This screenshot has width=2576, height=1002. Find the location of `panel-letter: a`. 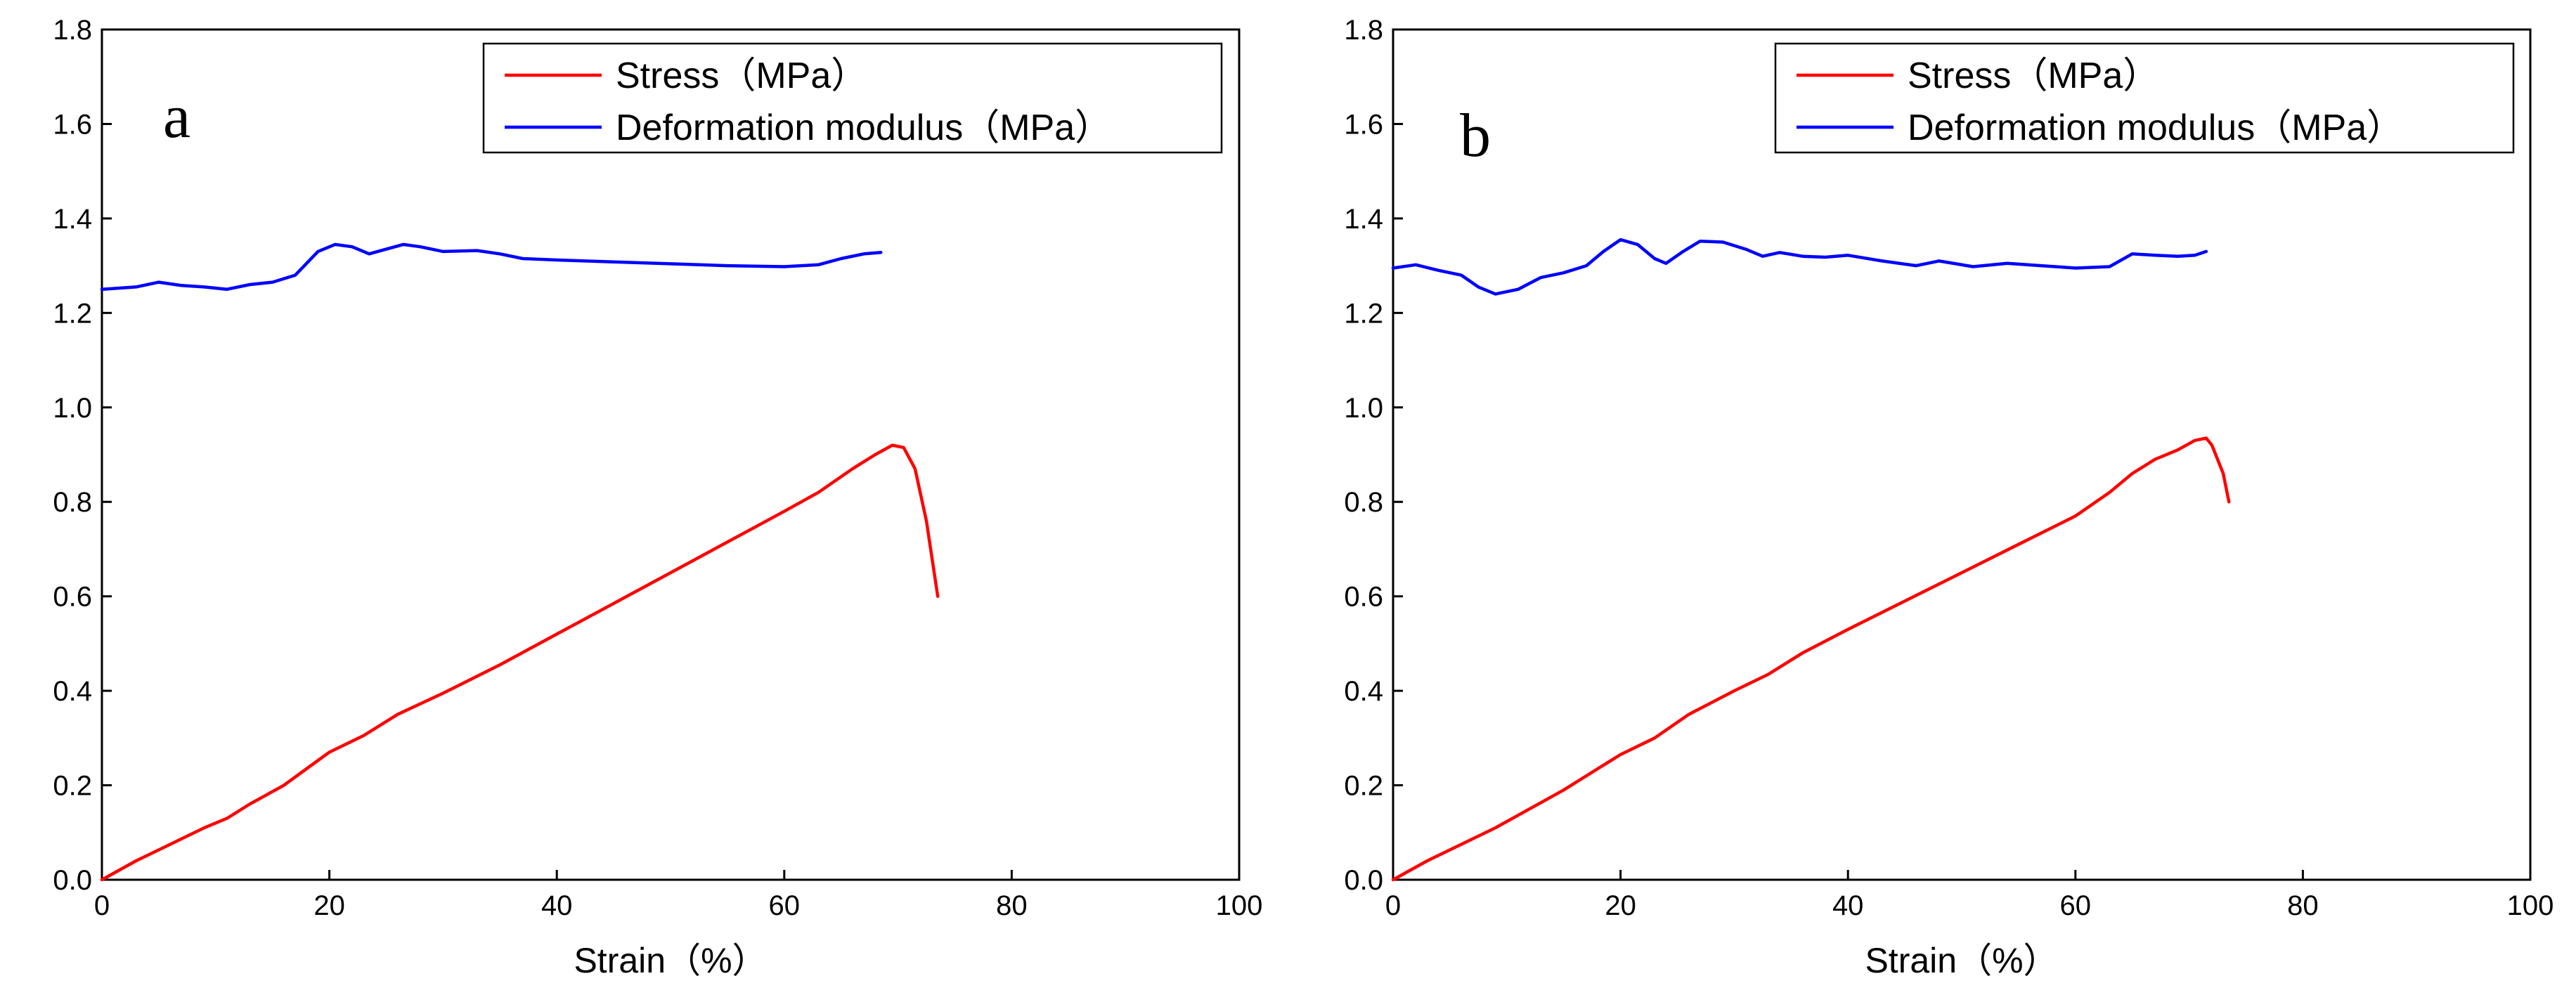

panel-letter: a is located at coordinates (177, 117).